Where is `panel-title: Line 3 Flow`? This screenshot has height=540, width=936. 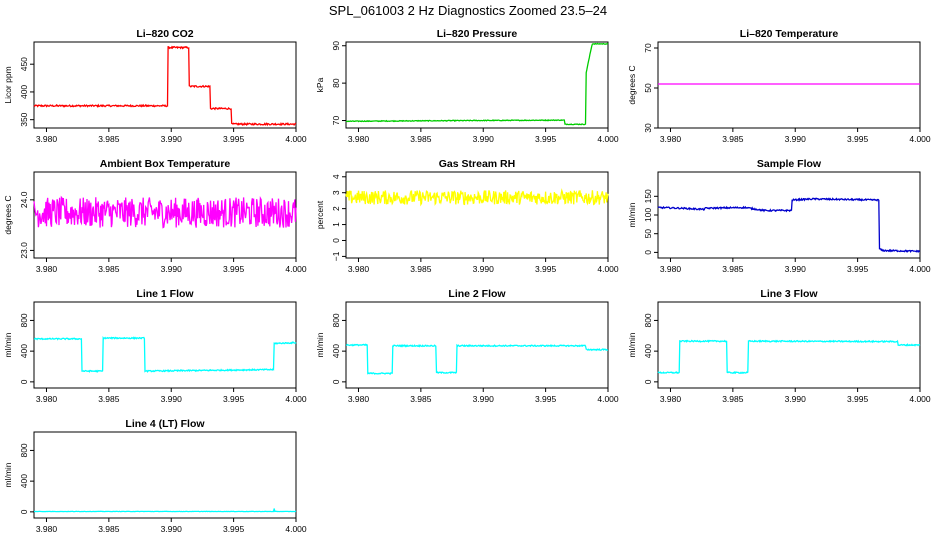 panel-title: Line 3 Flow is located at coordinates (789, 294).